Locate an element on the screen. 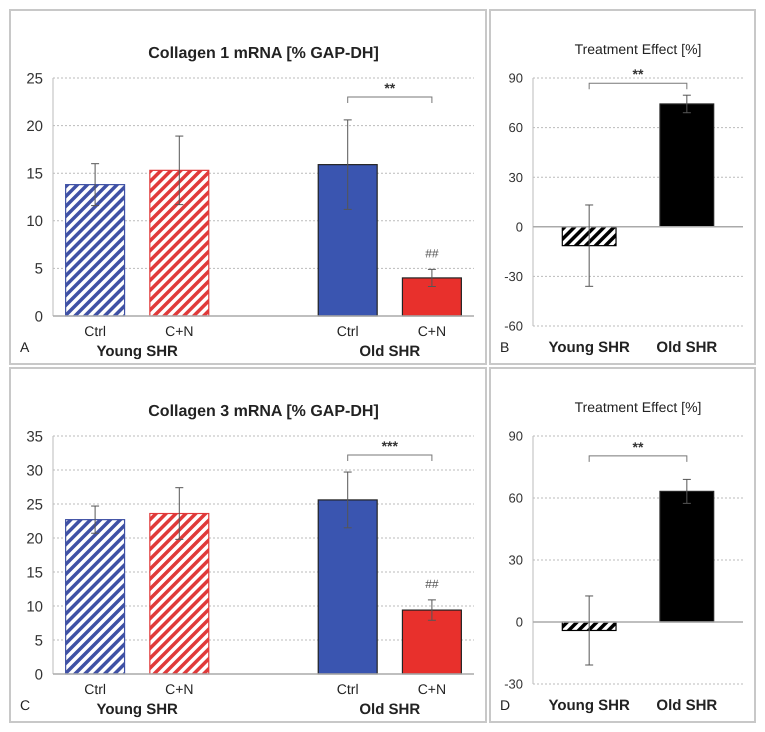 The height and width of the screenshot is (732, 765). text: B is located at coordinates (505, 347).